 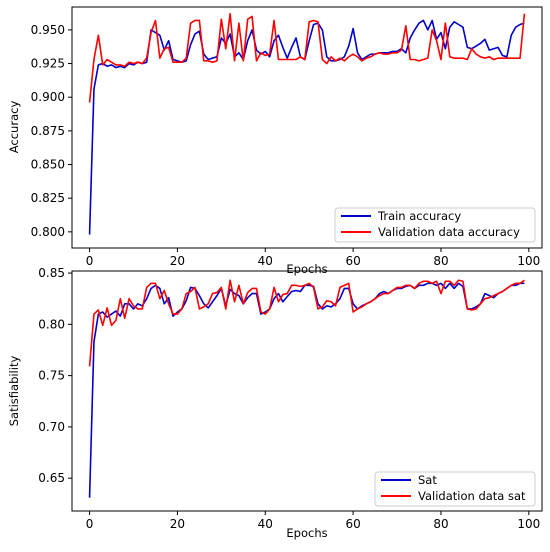 I want to click on satisfiability-legend: Sat Validation data sat, so click(x=455, y=489).